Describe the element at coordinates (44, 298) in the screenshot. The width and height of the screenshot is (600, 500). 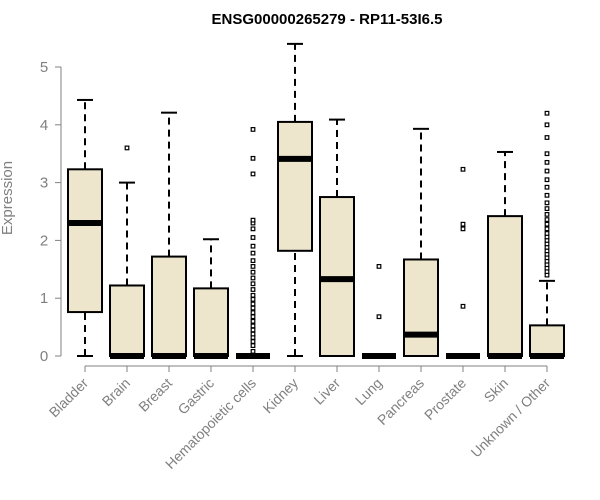
I see `y-tick-label: 1` at that location.